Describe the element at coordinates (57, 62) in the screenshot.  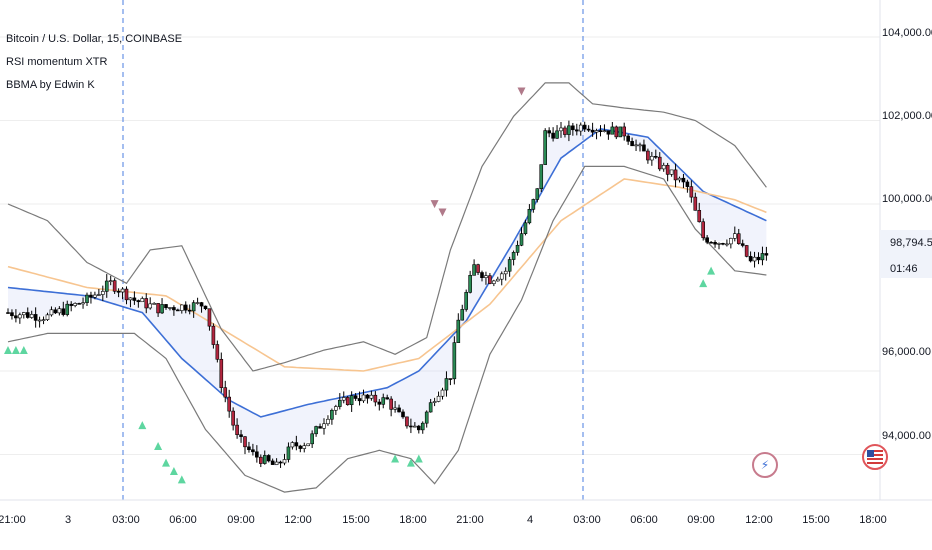
I see `legend-indicator-rsi: RSI momentum XTR` at that location.